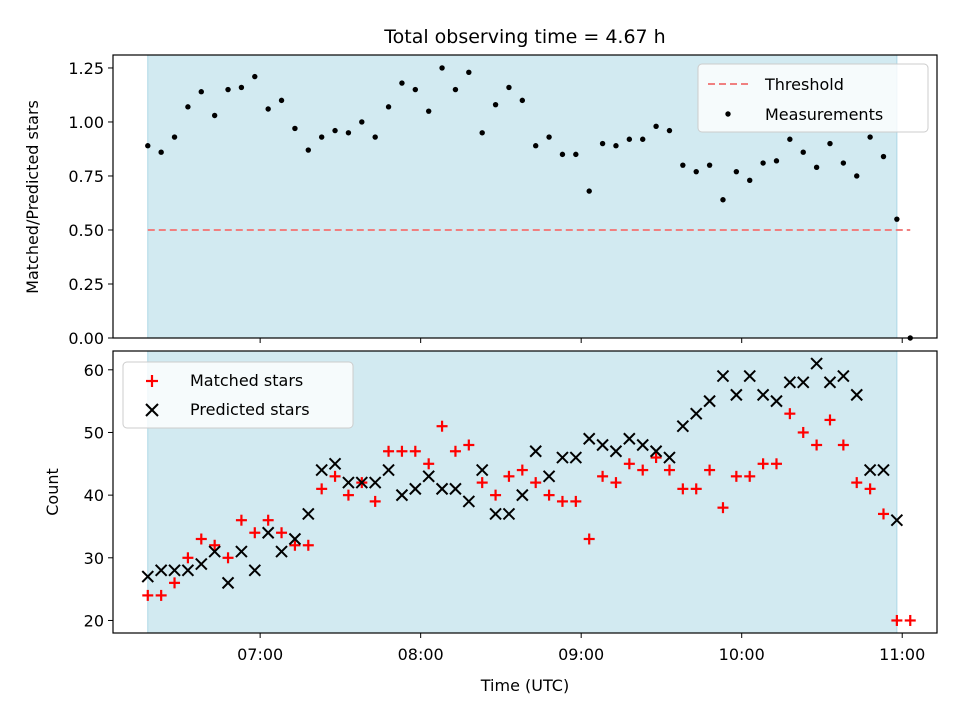 This screenshot has height=720, width=960. What do you see at coordinates (824, 114) in the screenshot?
I see `legend-measurements-label: Measurements` at bounding box center [824, 114].